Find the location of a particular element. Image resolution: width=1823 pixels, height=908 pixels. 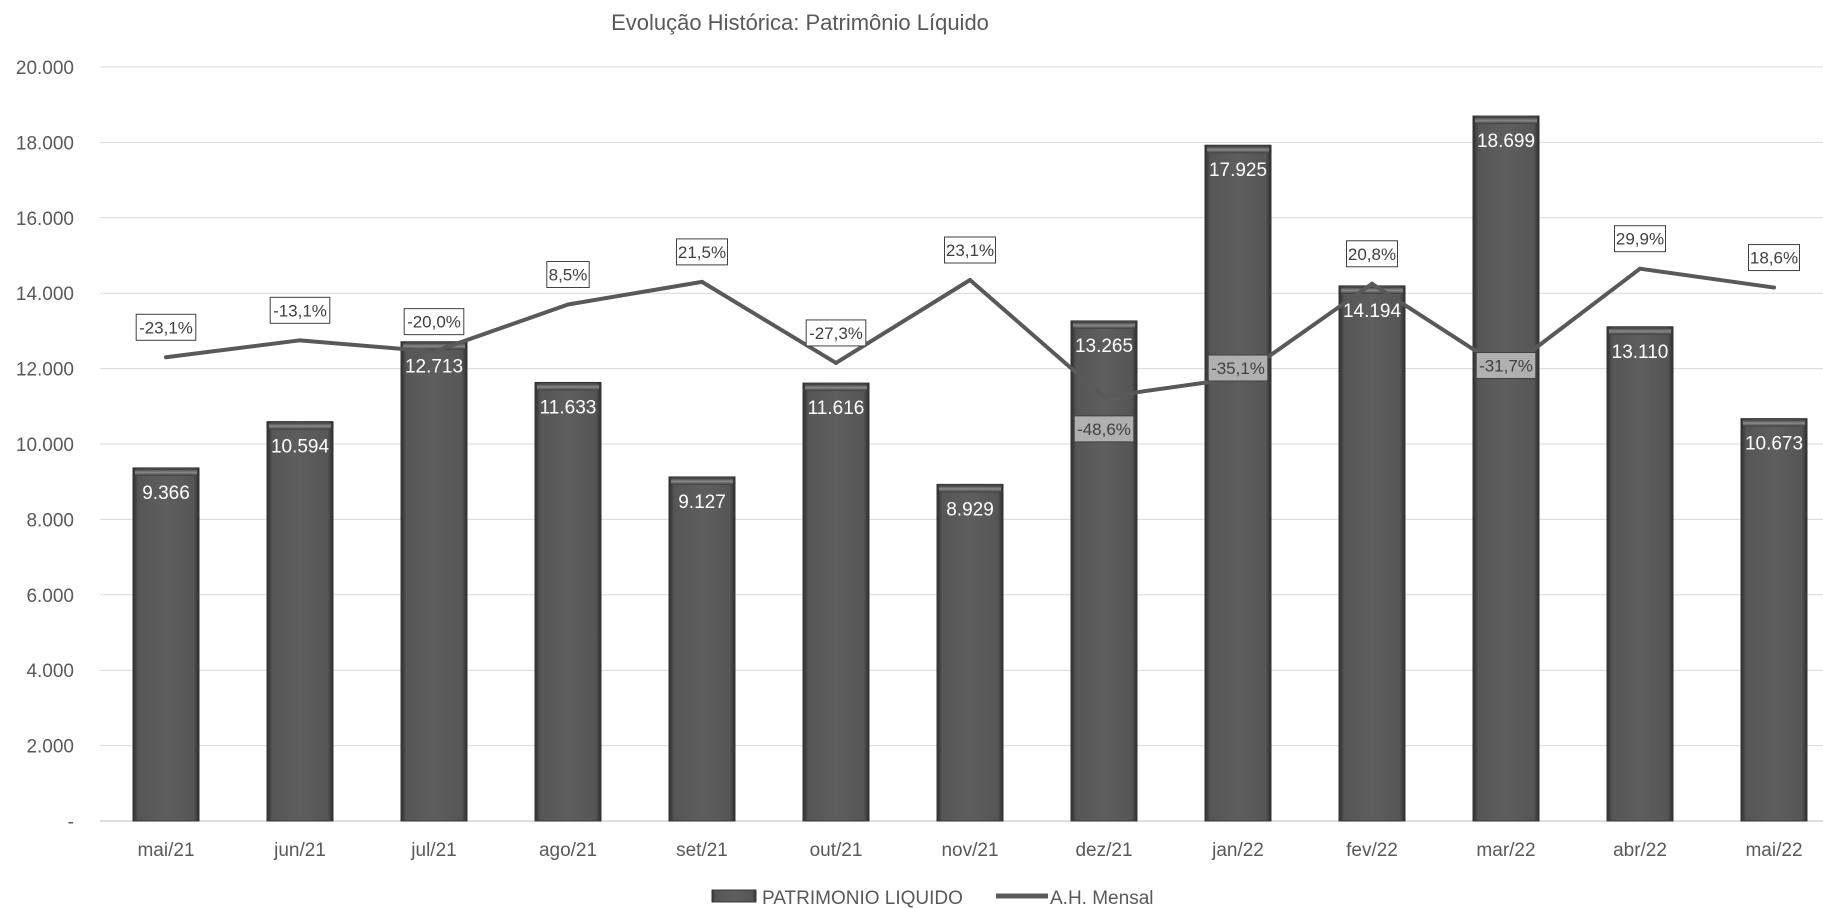

svg-text: -20,0% is located at coordinates (434, 322).